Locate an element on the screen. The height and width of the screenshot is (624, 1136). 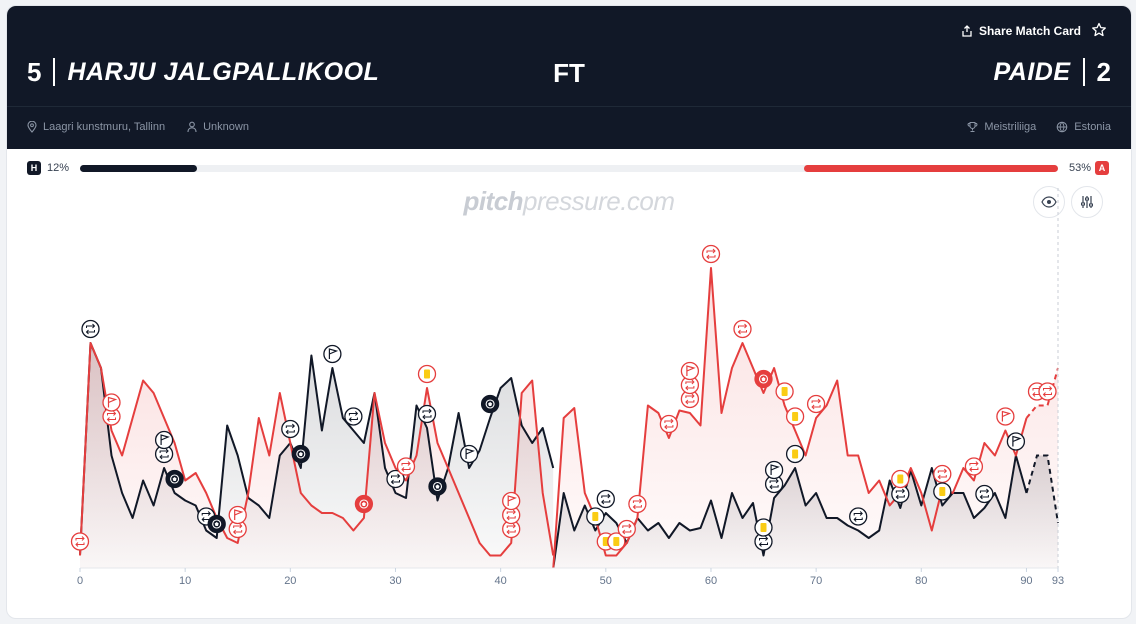
x-tick-label: 0 is located at coordinates (80, 581).